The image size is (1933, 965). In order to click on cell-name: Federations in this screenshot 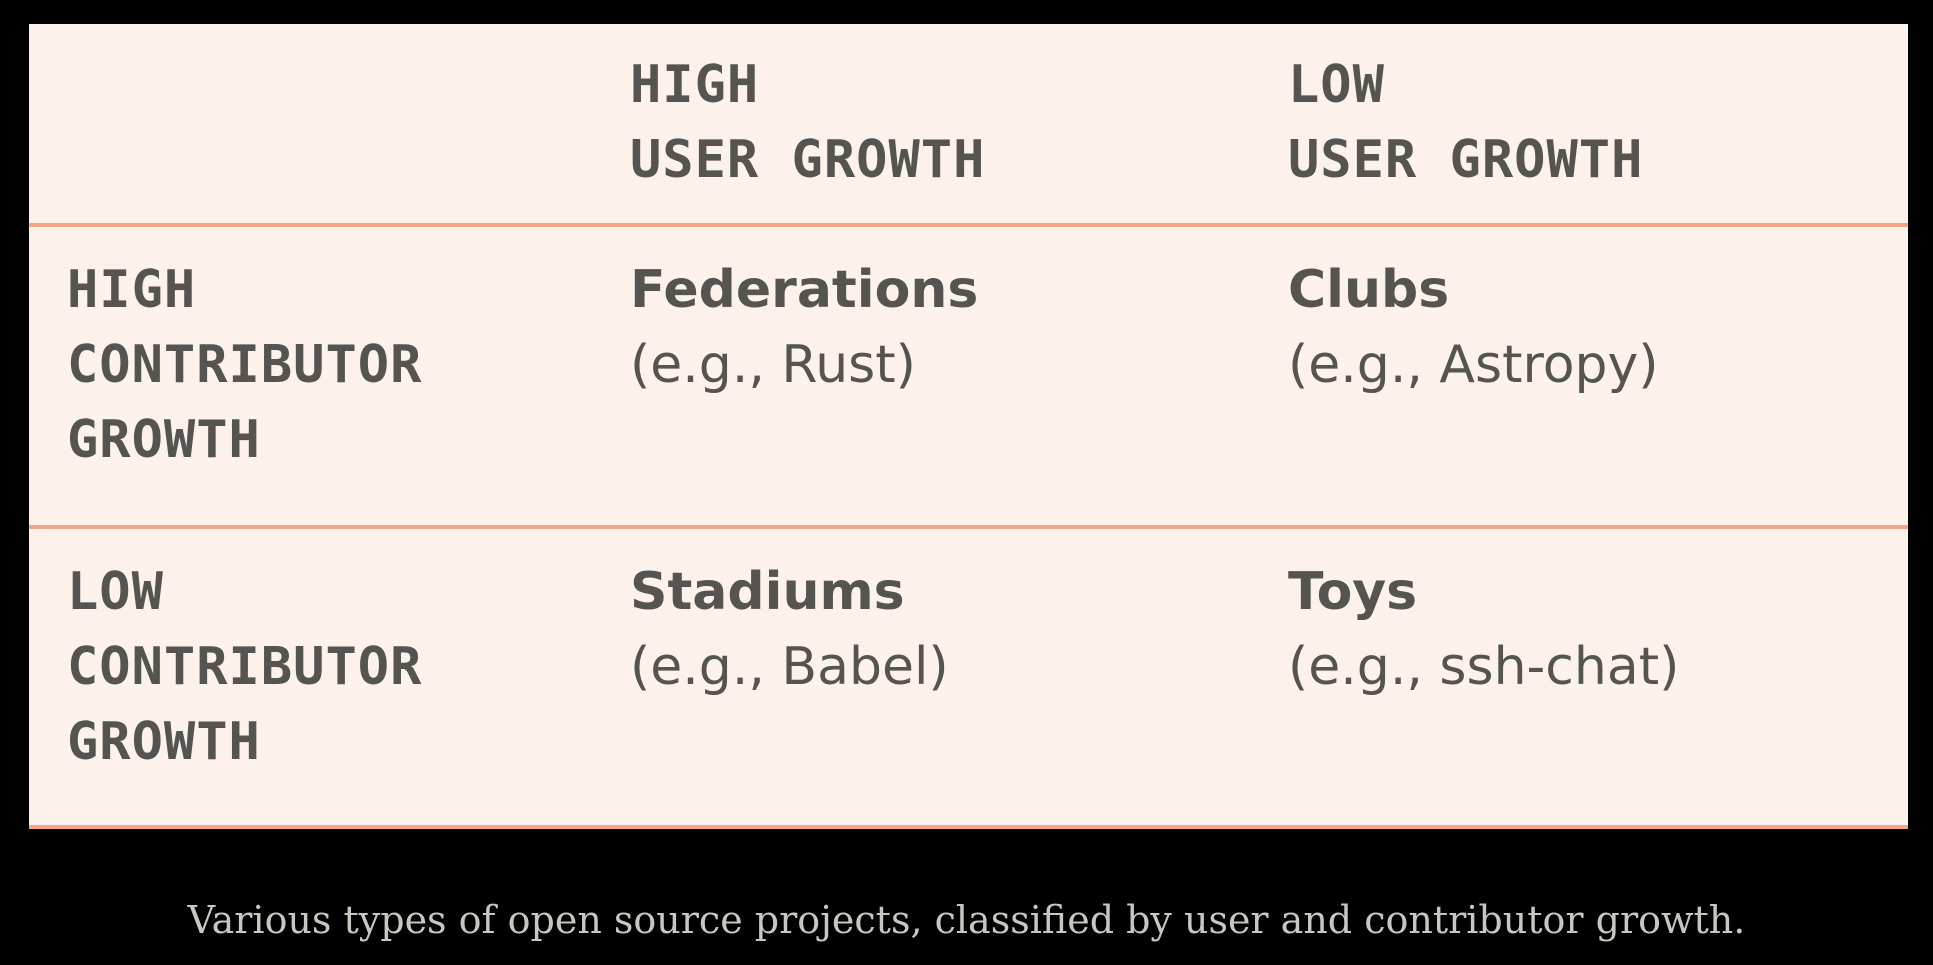, I will do `click(804, 290)`.